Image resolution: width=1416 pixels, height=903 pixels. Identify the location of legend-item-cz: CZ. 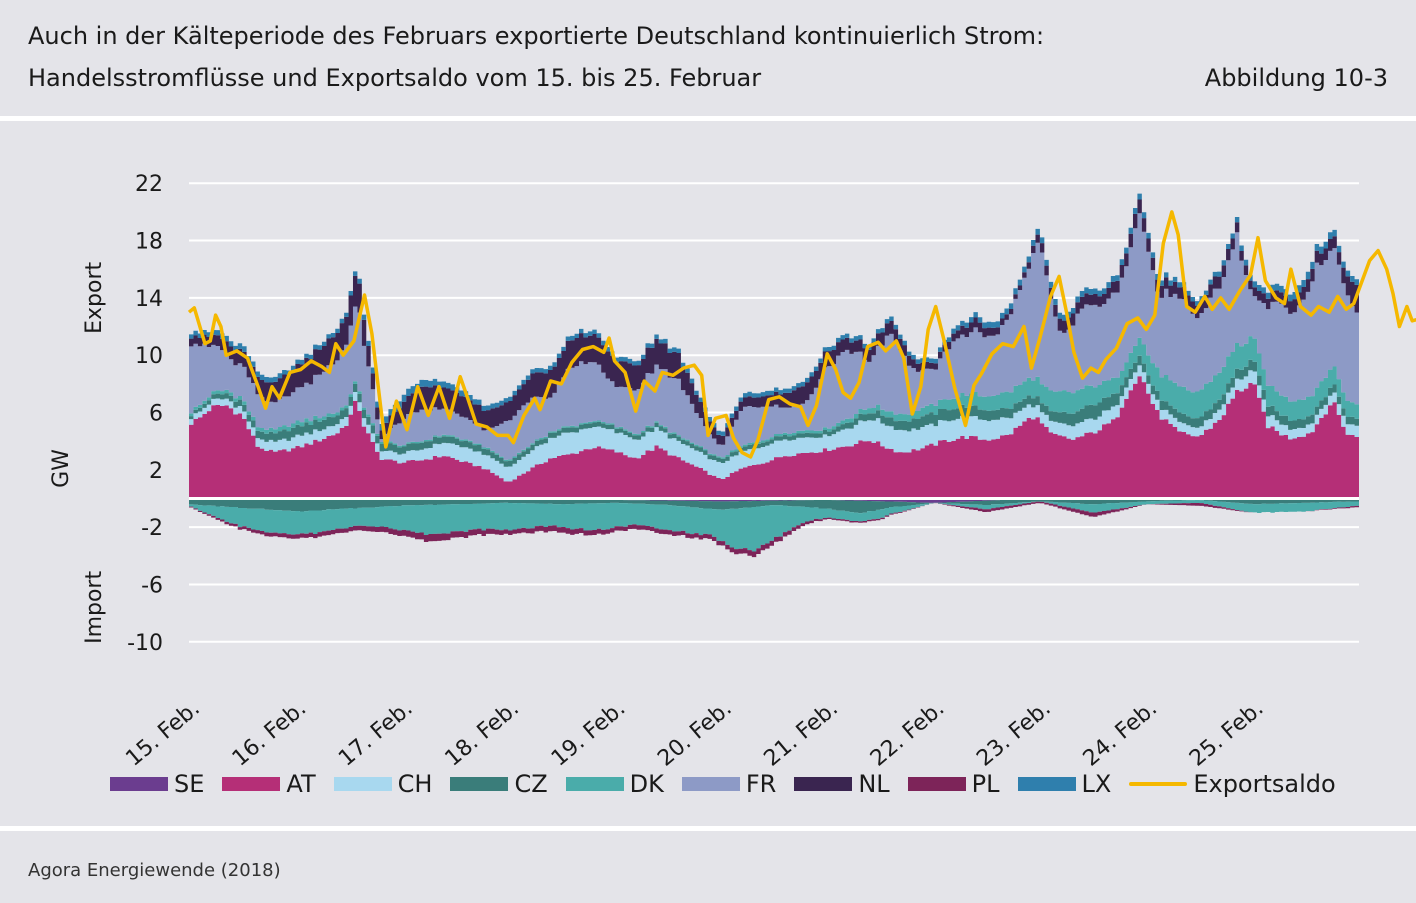
(499, 784).